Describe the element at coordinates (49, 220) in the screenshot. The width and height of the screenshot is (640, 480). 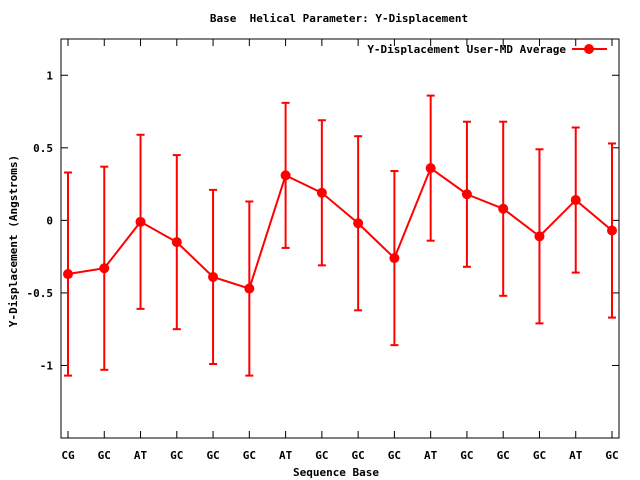
I see `y-tick-label: 0` at that location.